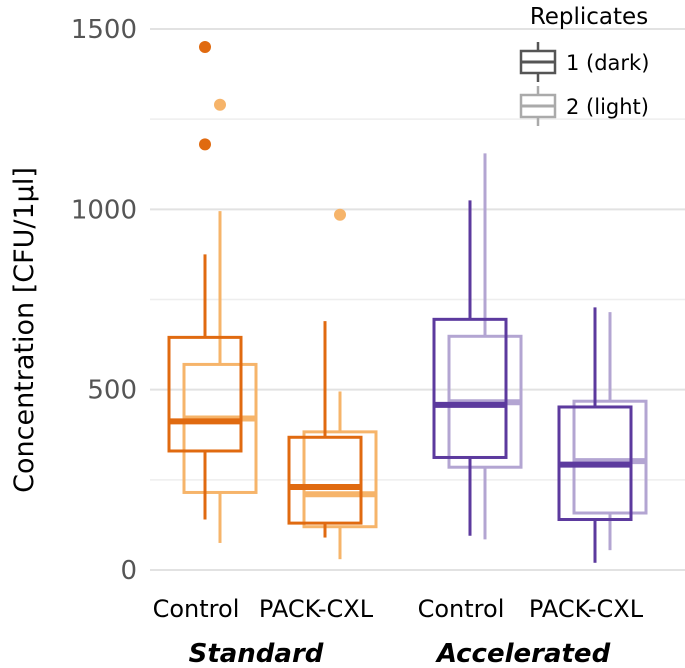  What do you see at coordinates (24, 330) in the screenshot?
I see `y-axis-label: Concentration [CFU/1µl]` at bounding box center [24, 330].